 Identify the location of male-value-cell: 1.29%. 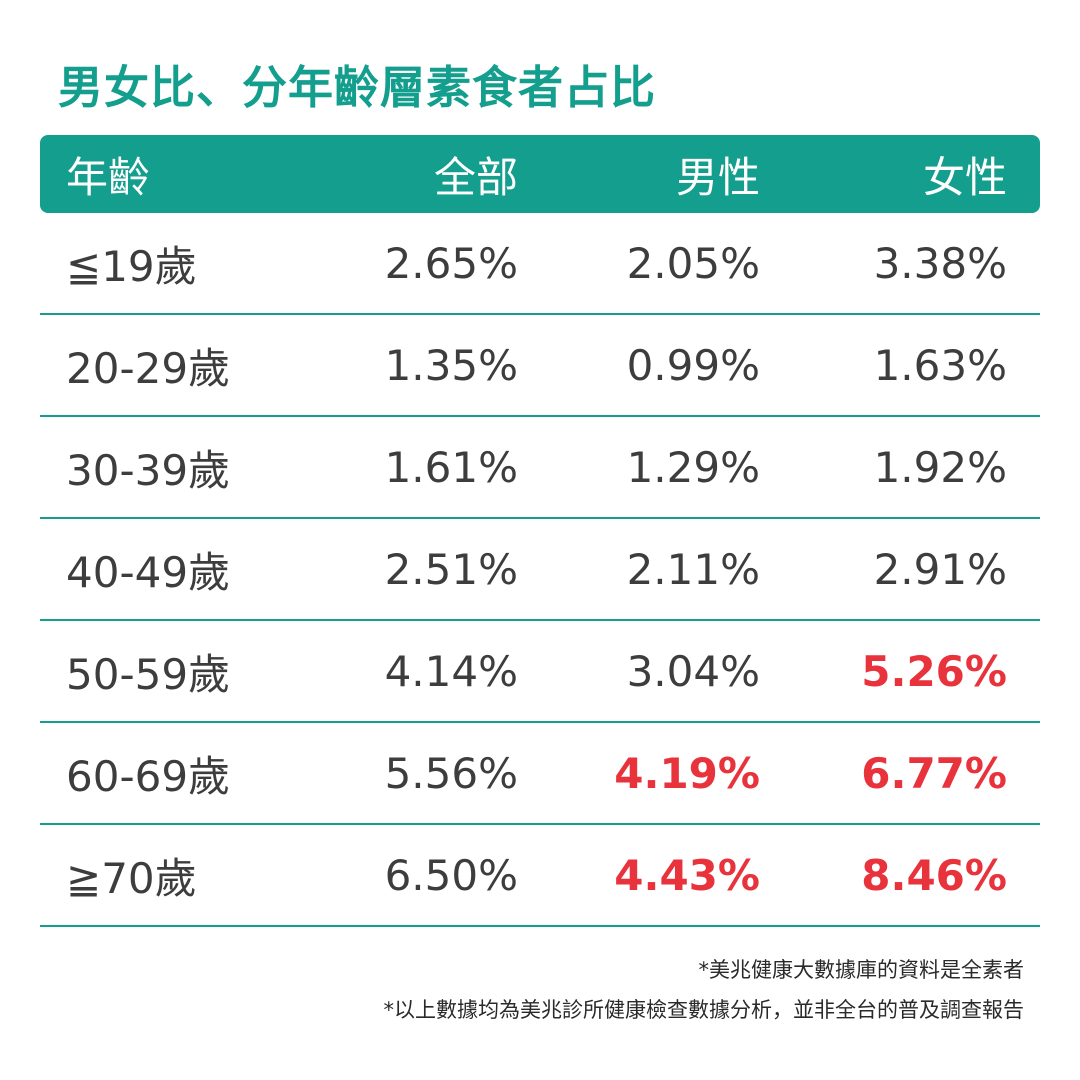
(693, 467).